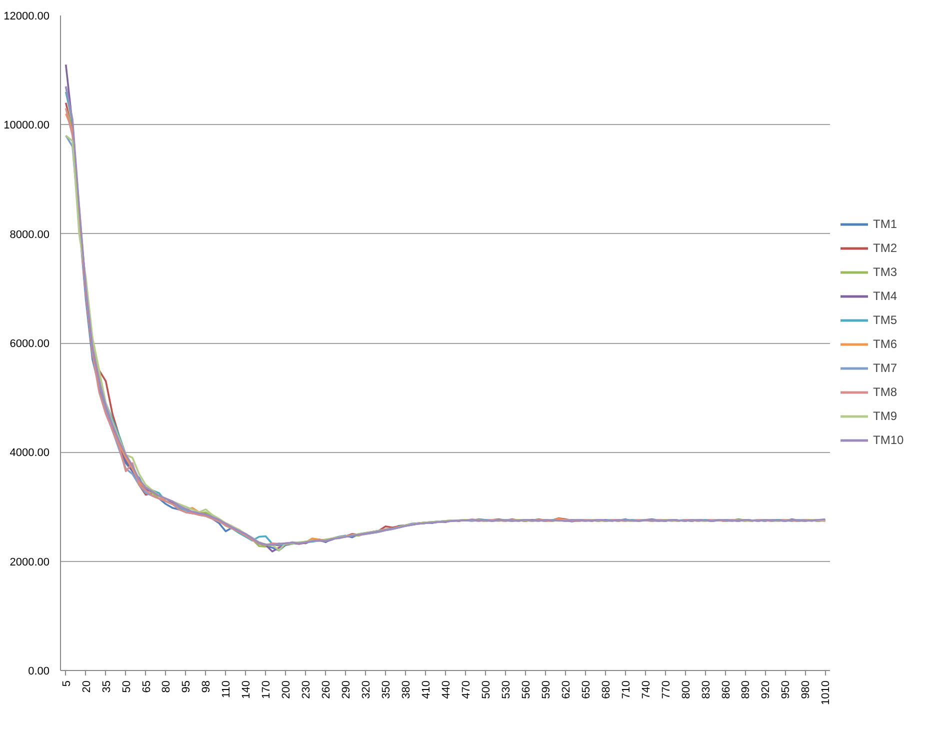  What do you see at coordinates (366, 689) in the screenshot?
I see `x-tick-label: 320` at bounding box center [366, 689].